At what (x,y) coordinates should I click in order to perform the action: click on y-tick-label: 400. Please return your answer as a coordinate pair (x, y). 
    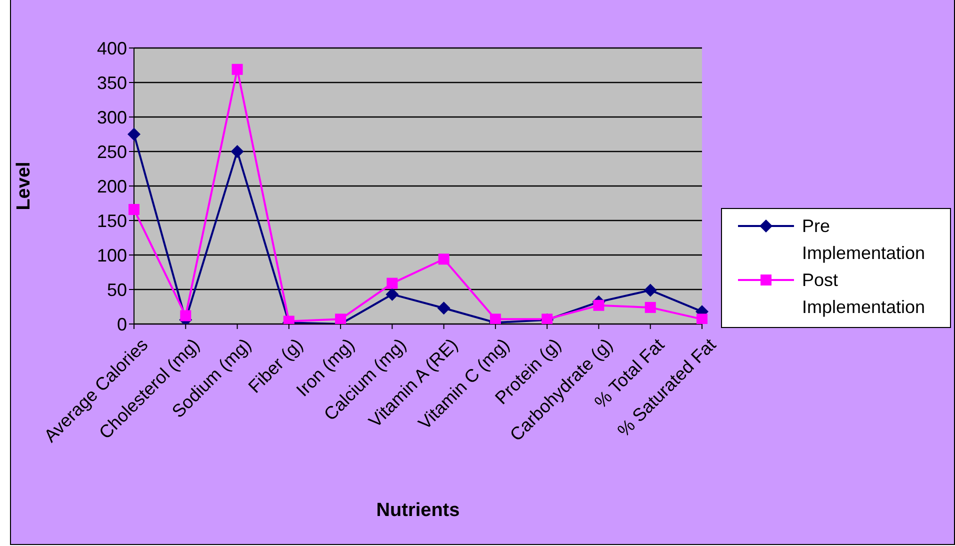
    Looking at the image, I should click on (111, 48).